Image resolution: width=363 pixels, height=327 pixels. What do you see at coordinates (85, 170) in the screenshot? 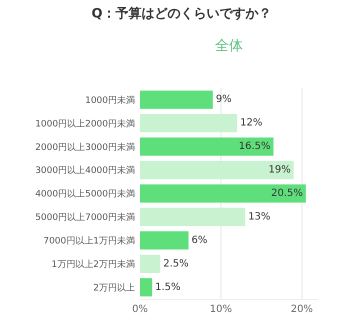
I see `y-tick-label: 3000円以上4000円未満` at bounding box center [85, 170].